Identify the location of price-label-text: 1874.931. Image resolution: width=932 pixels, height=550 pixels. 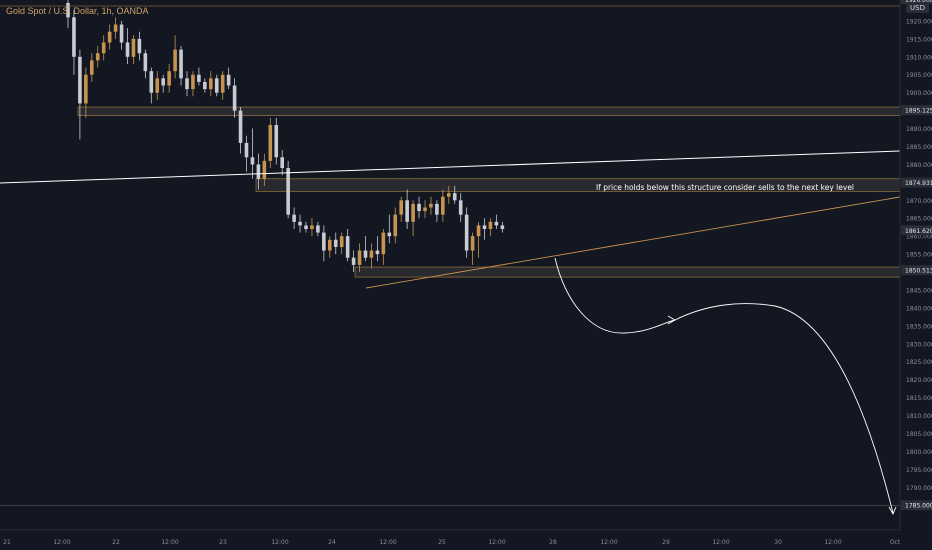
(918, 183).